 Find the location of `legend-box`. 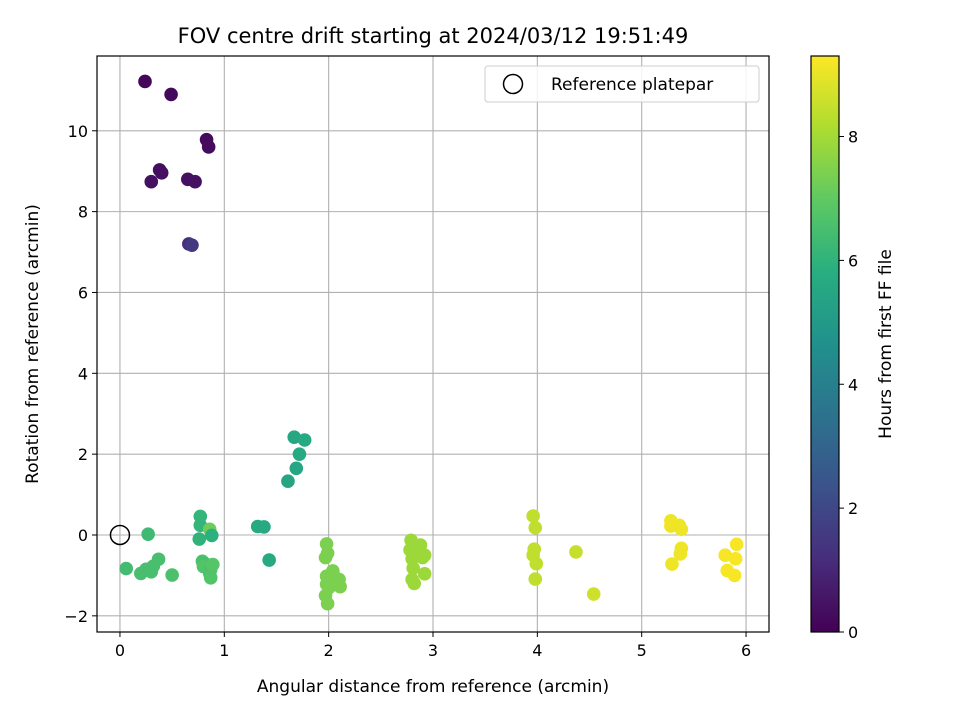

legend-box is located at coordinates (622, 84).